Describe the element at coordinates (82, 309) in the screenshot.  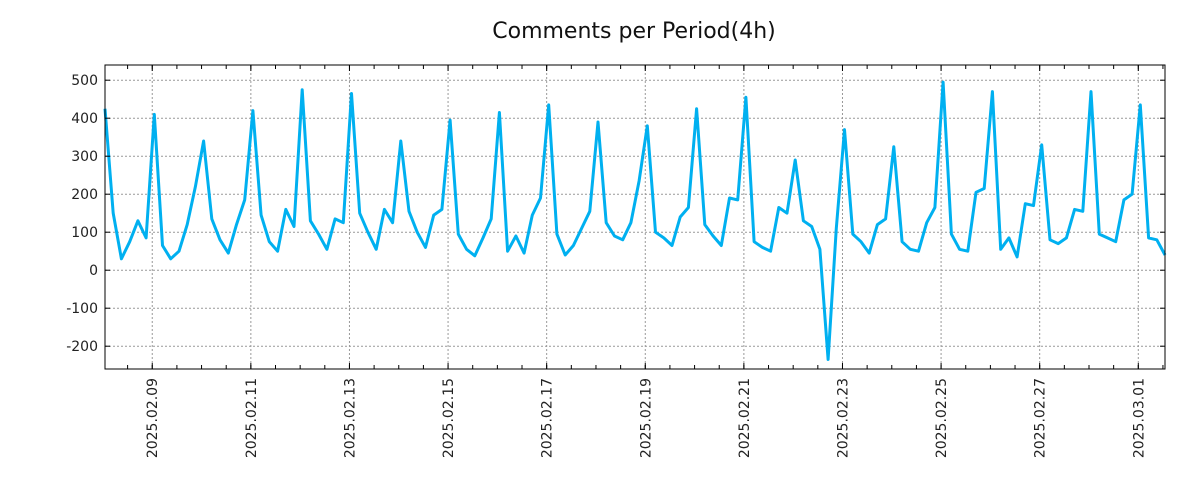
I see `y-tick-label: -100` at that location.